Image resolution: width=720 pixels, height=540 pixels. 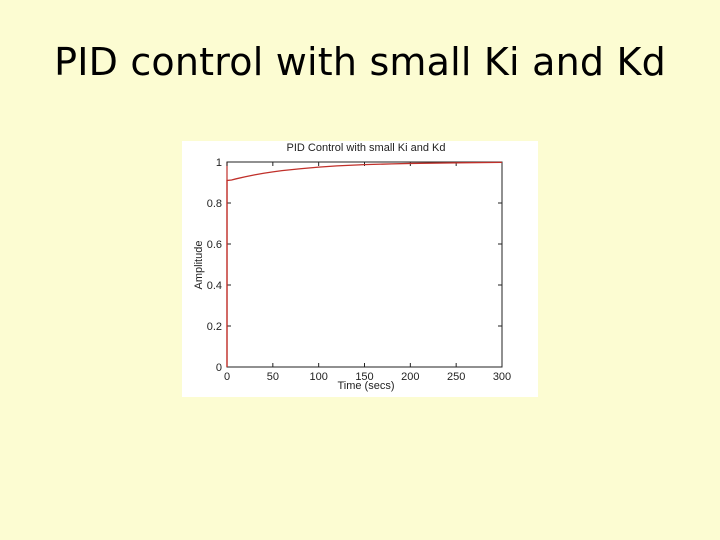 I want to click on x-tick-label: 300, so click(x=502, y=377).